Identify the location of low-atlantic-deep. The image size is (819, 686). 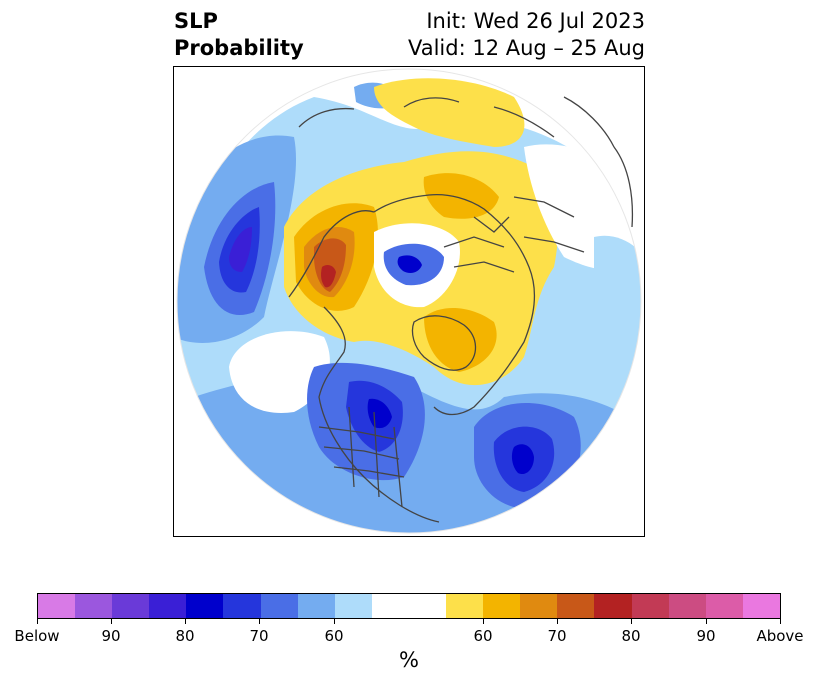
(522, 459).